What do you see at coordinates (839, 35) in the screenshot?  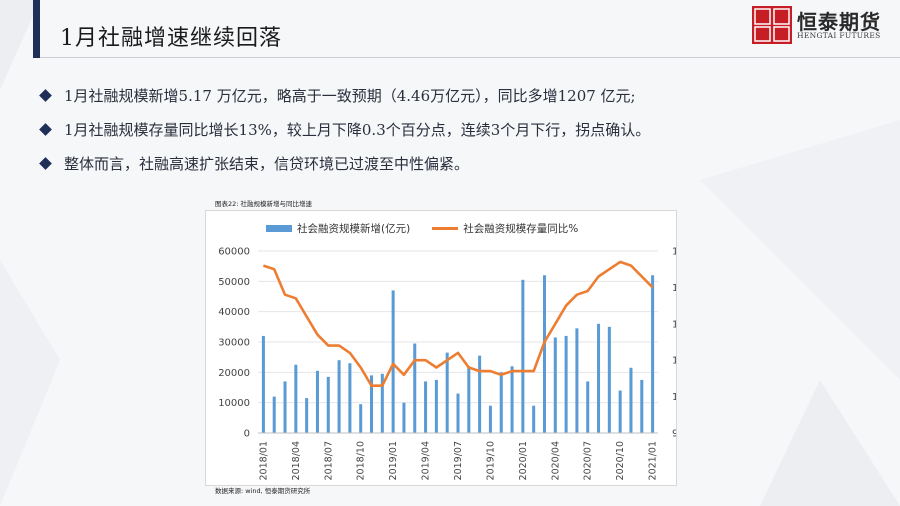 I see `brand-name-en: HENGTAI FUTURES` at bounding box center [839, 35].